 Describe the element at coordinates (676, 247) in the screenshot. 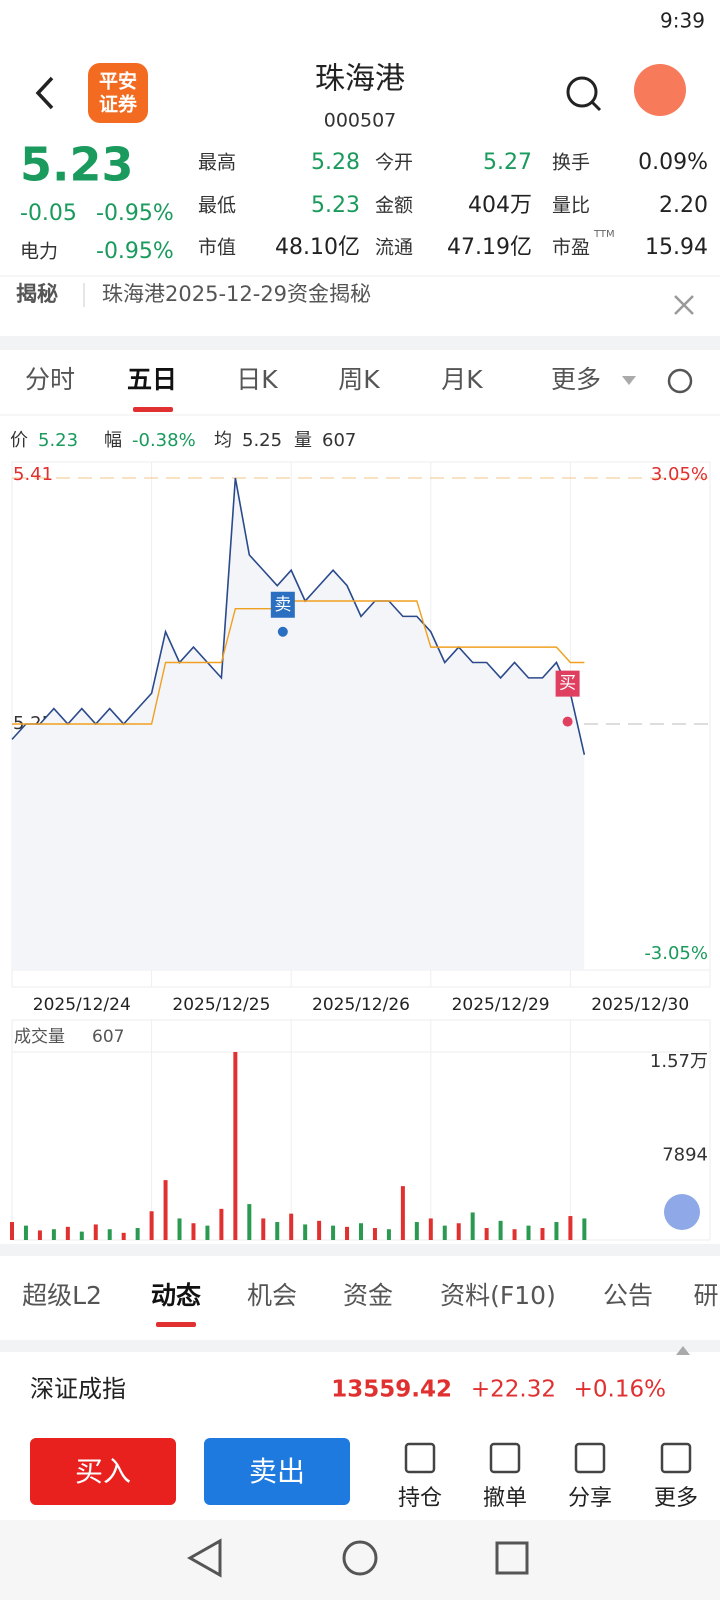

I see `stat-value: 15.94` at that location.